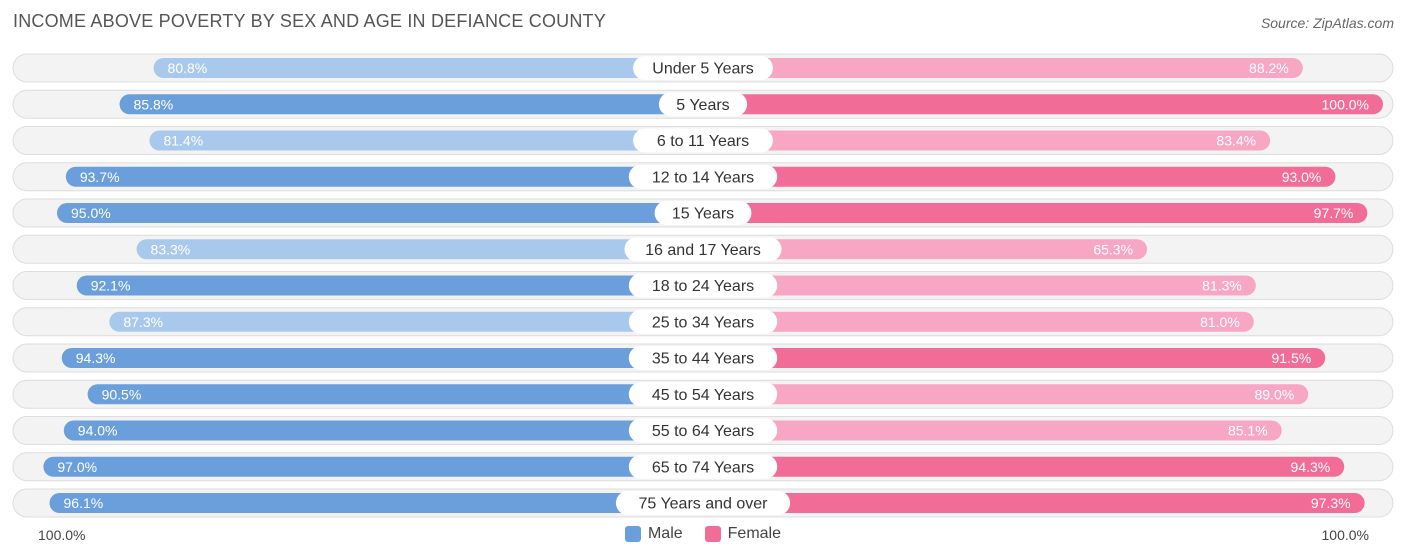  I want to click on category-label: 15 Years, so click(703, 214).